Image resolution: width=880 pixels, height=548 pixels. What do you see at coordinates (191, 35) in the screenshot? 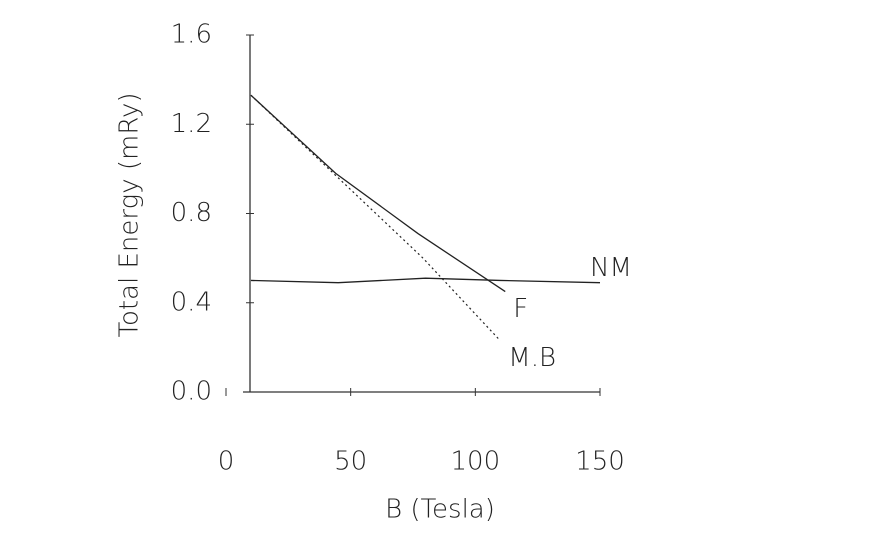
I see `y-tick-label: 1.6` at bounding box center [191, 35].